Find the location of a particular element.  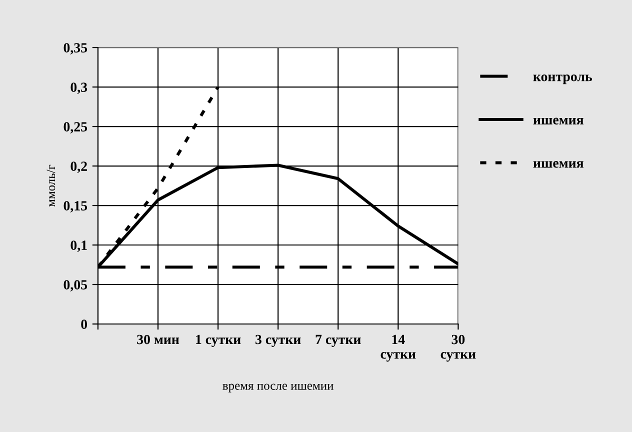

y-tick-label: 0,35 is located at coordinates (76, 48).